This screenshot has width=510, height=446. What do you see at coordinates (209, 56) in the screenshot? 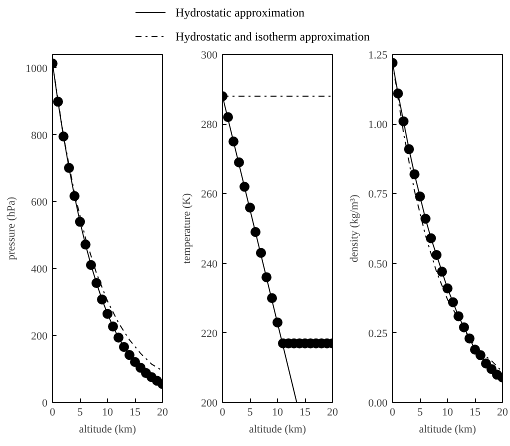
I see `y-tick-label: 300` at bounding box center [209, 56].